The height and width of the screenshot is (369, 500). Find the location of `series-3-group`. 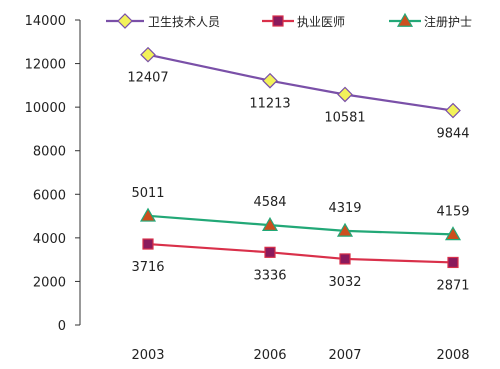

series-3-group is located at coordinates (300, 224).